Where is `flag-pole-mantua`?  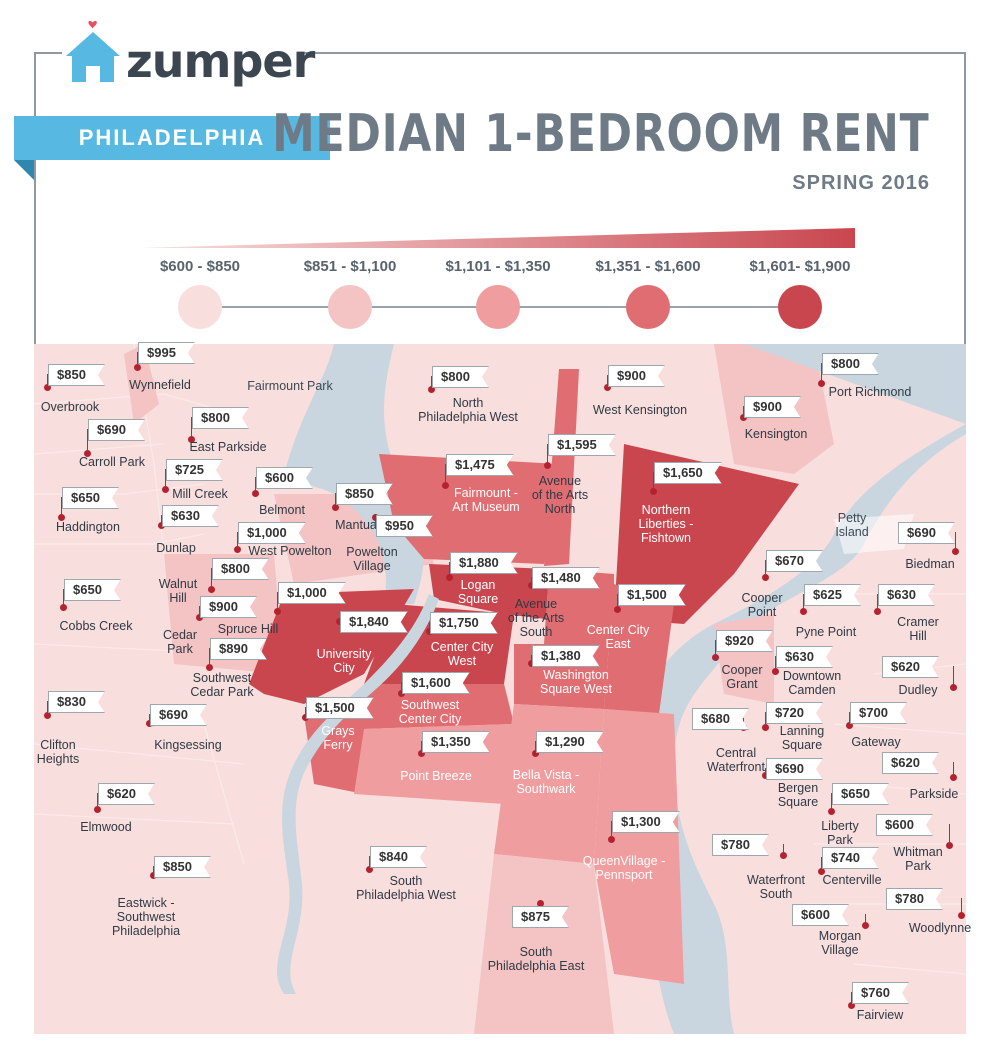 flag-pole-mantua is located at coordinates (335, 498).